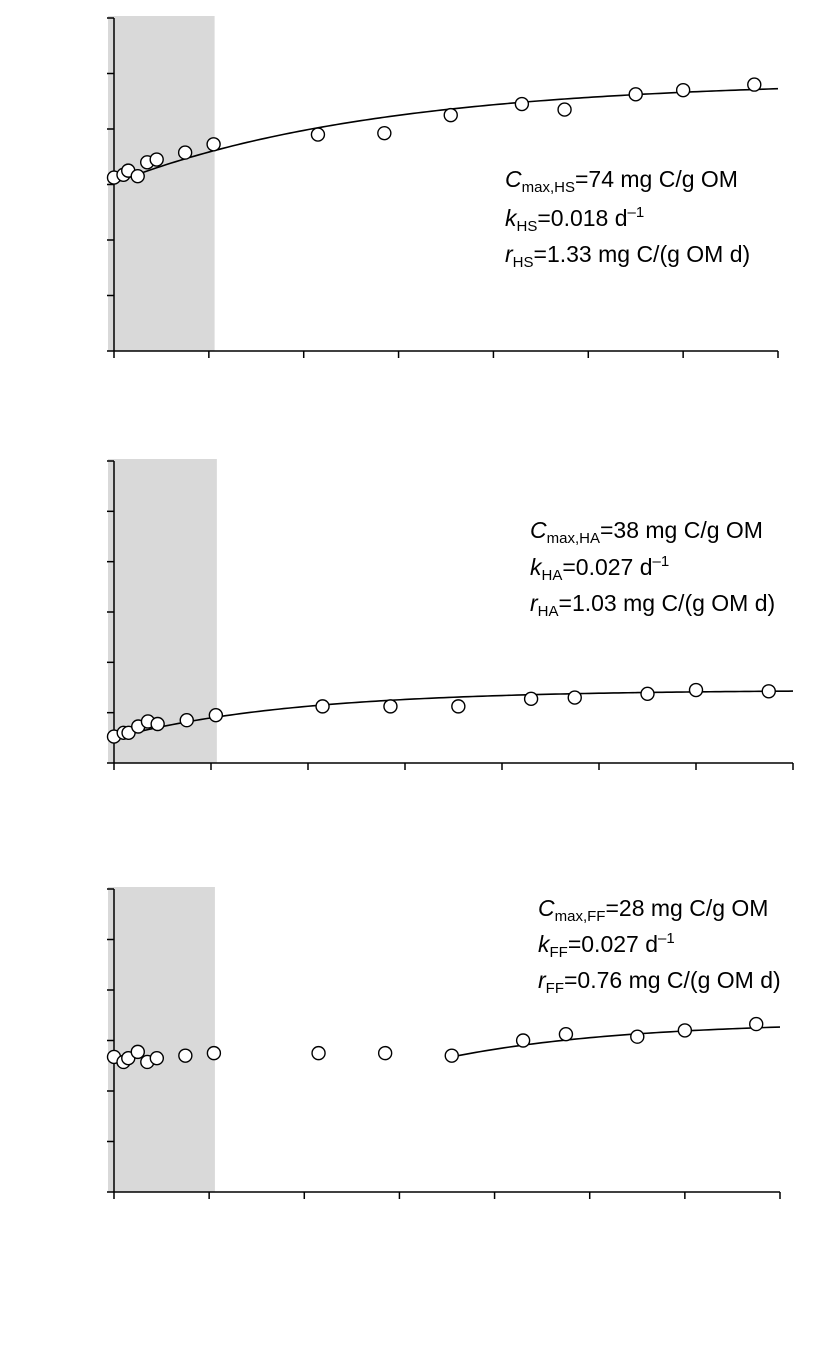 The height and width of the screenshot is (1355, 828). Describe the element at coordinates (672, 980) in the screenshot. I see `annotation-value: =0.76 mg C/(g OM d)` at that location.